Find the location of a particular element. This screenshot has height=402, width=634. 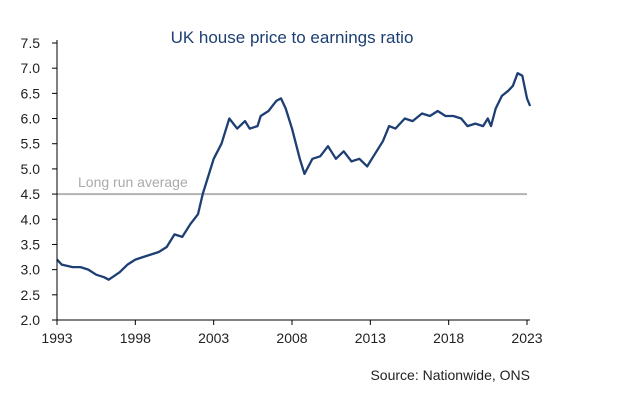

x-tick-label: 1993 is located at coordinates (56, 338).